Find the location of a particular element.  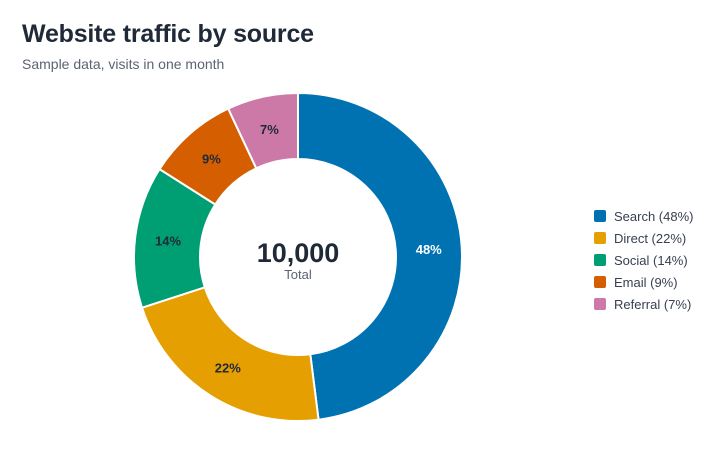

center-total-value: 10,000 is located at coordinates (298, 253).